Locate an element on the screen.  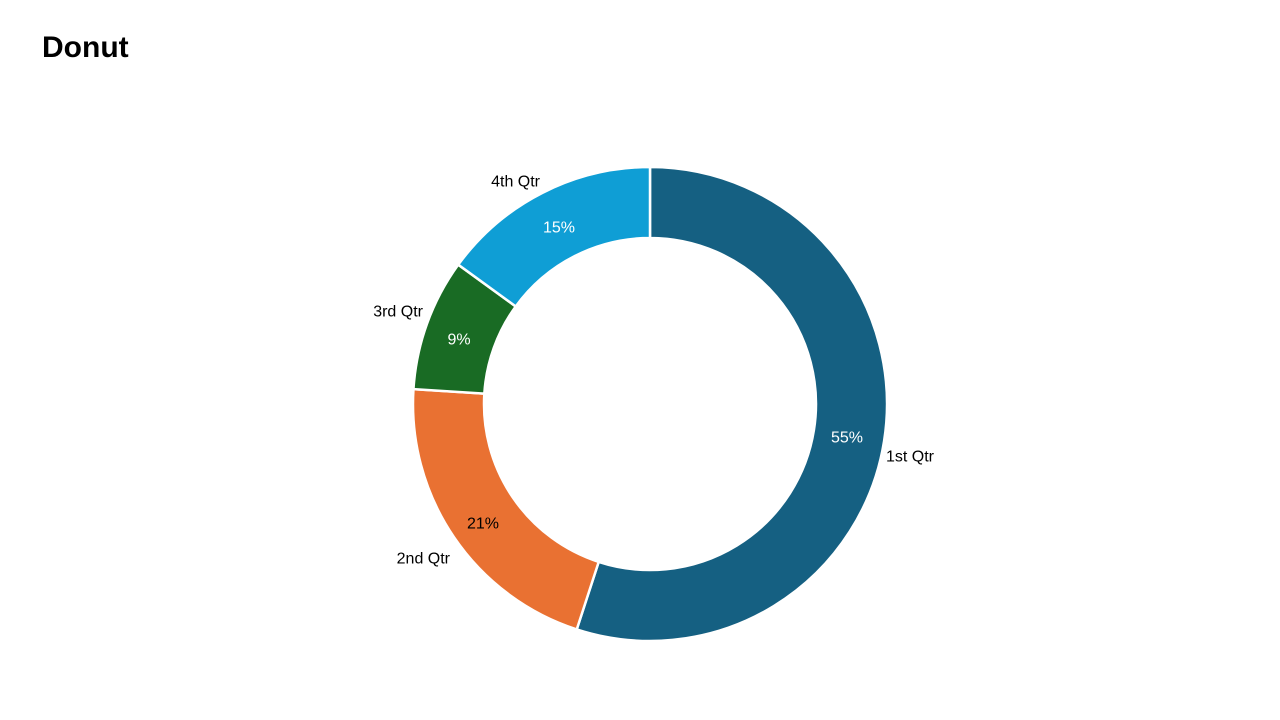
category-label-3rd-qtr: 3rd Qtr is located at coordinates (398, 312).